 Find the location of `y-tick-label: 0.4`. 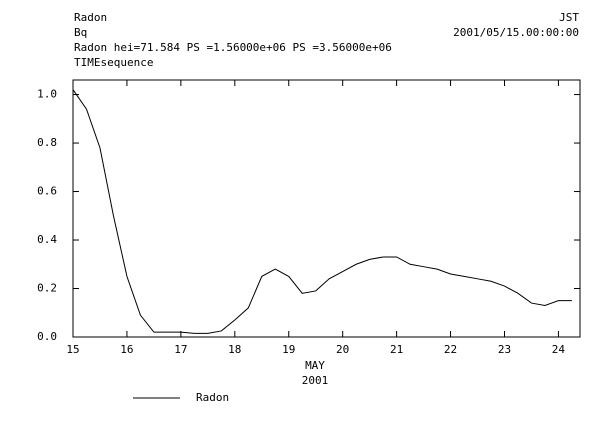

y-tick-label: 0.4 is located at coordinates (47, 239).